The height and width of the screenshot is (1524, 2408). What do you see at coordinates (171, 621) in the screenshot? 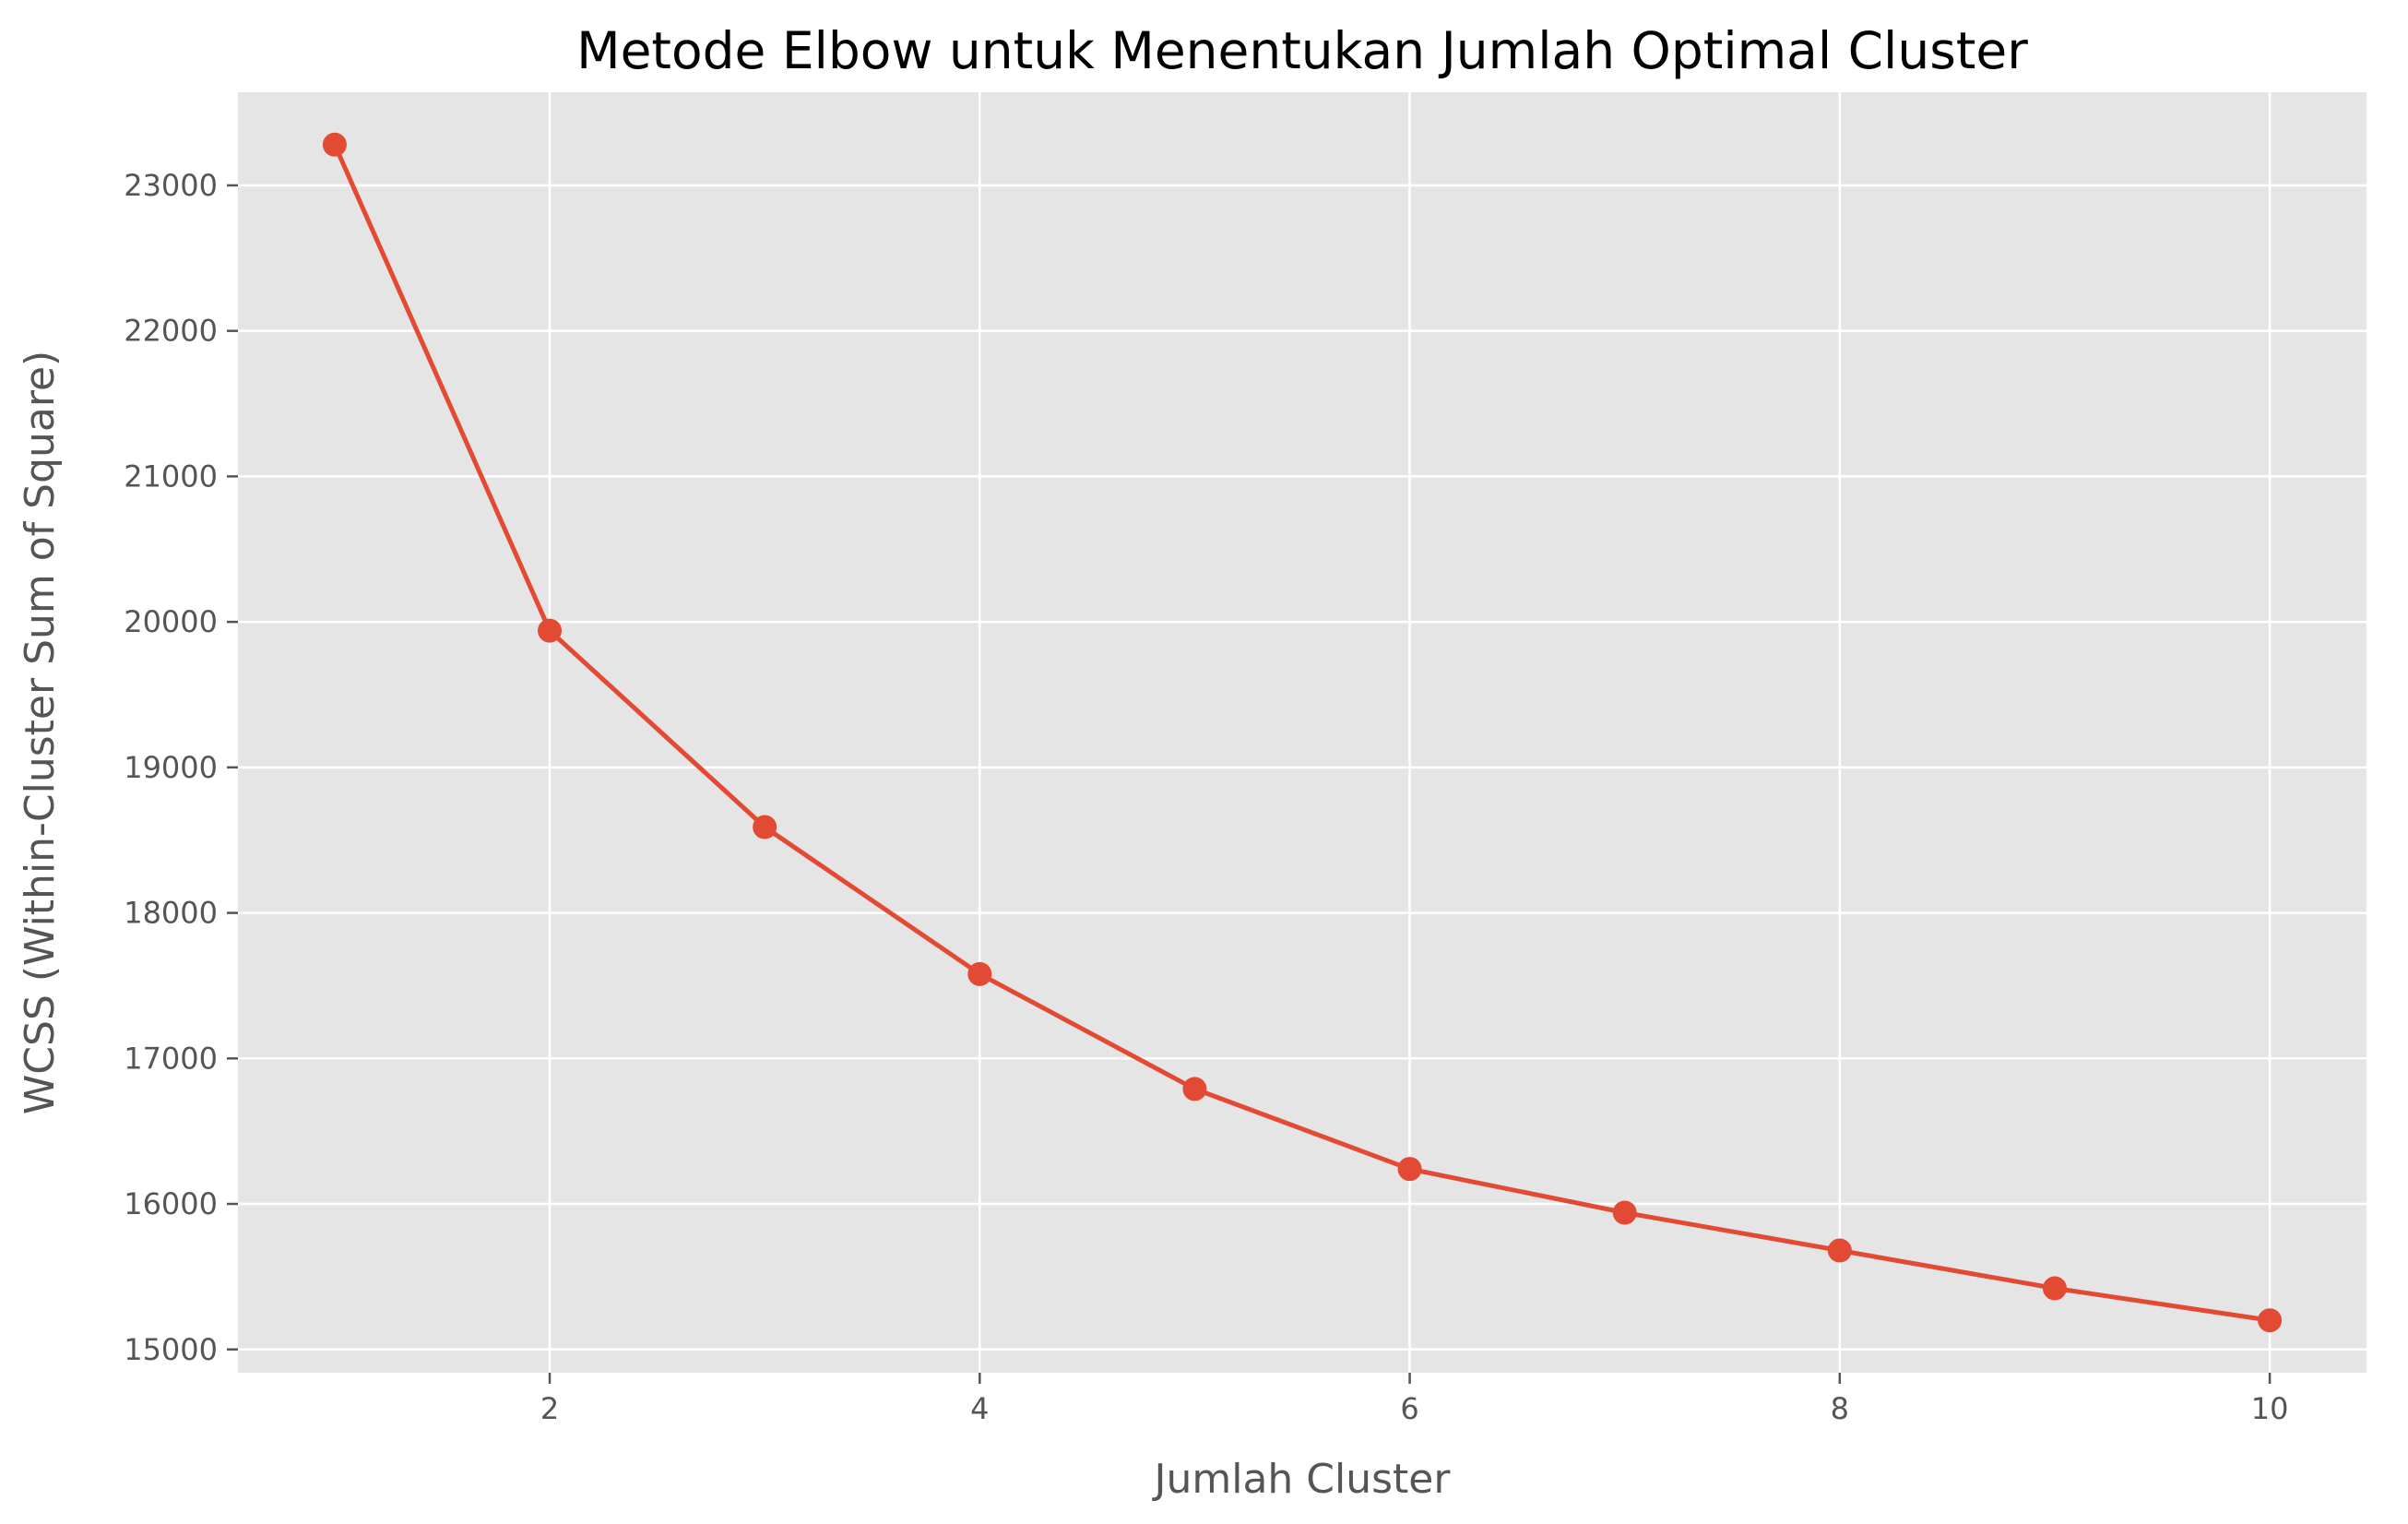
I see `y-tick-label: 20000` at bounding box center [171, 621].